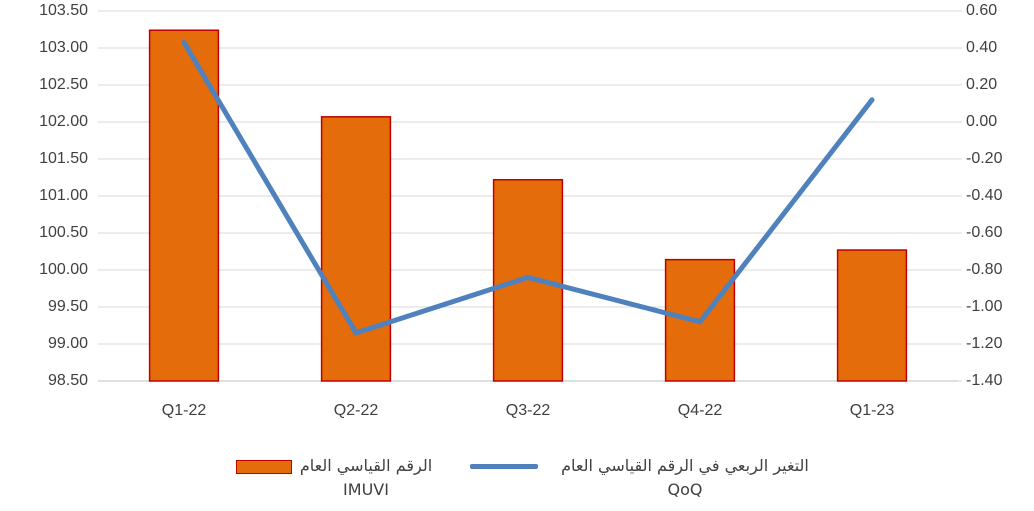 This screenshot has height=511, width=1034. What do you see at coordinates (981, 47) in the screenshot?
I see `y2-tick-label: 0.40` at bounding box center [981, 47].